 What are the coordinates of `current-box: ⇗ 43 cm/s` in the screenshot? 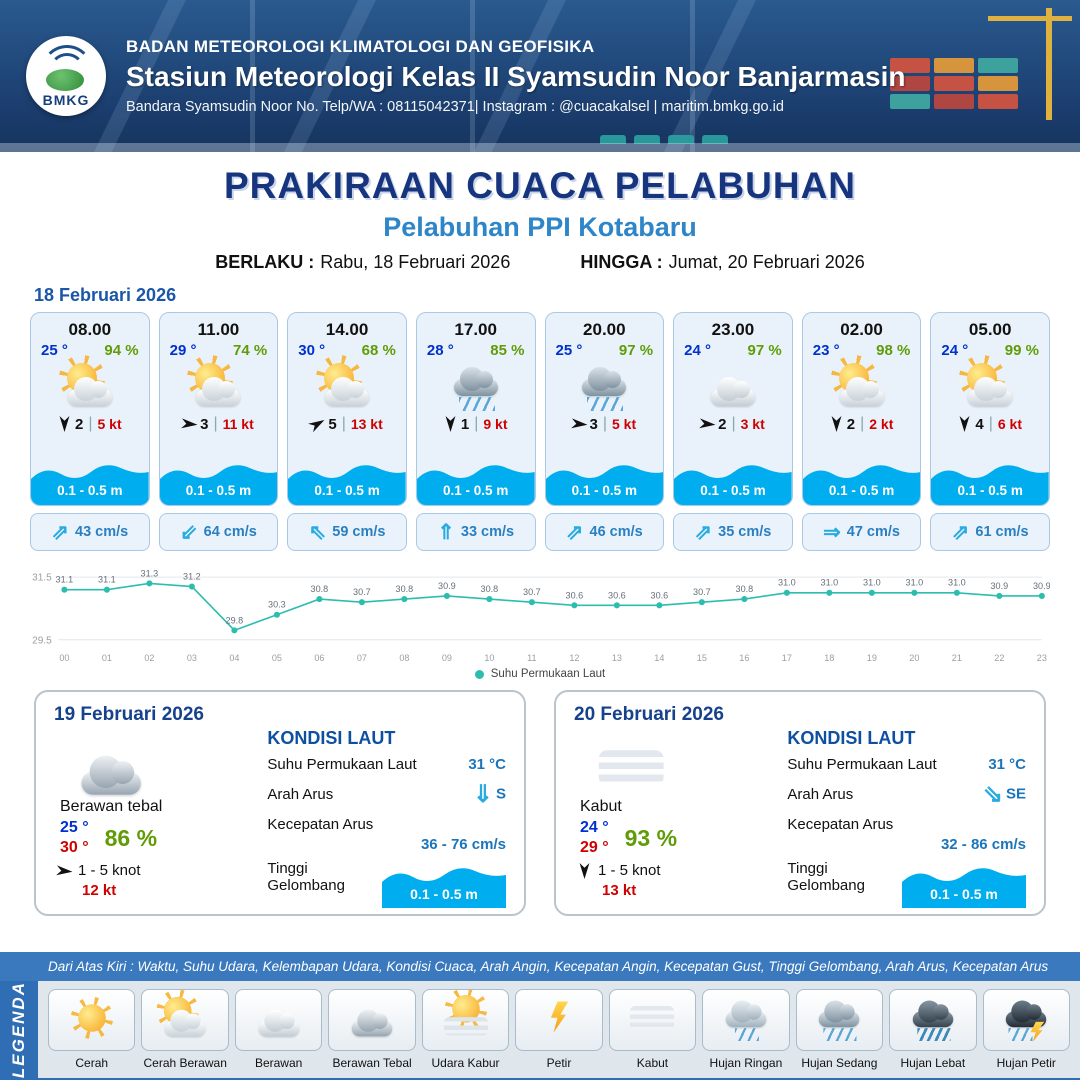 It's located at (90, 532).